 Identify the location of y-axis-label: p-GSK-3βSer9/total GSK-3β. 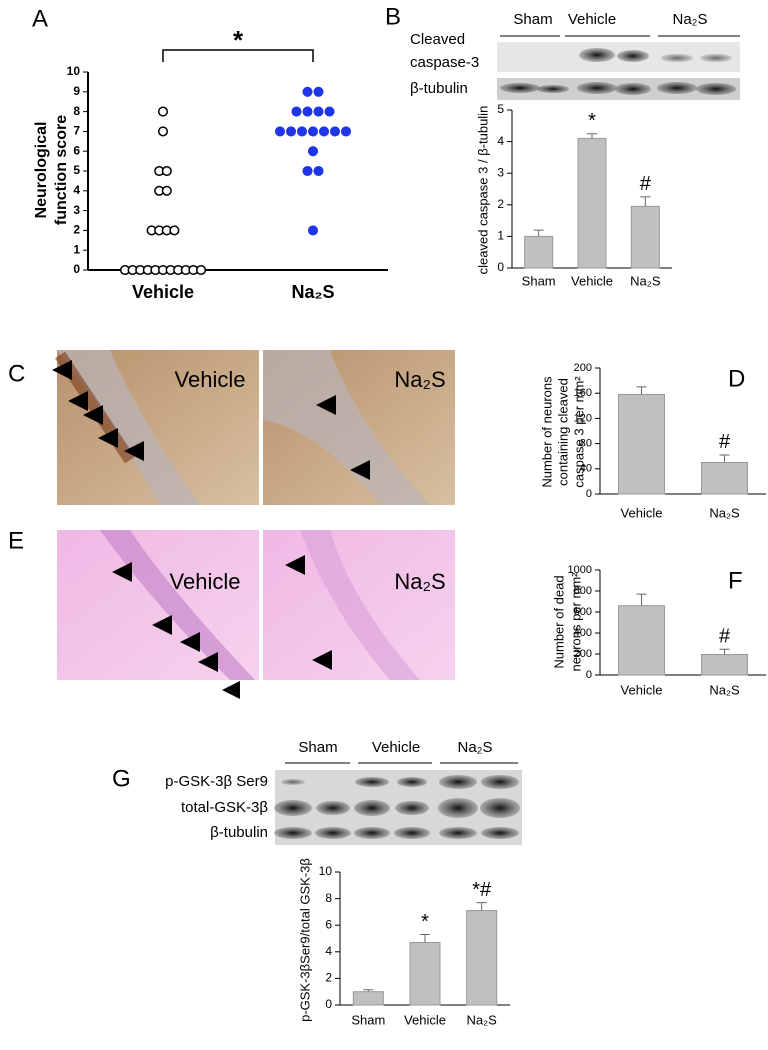
(304, 940).